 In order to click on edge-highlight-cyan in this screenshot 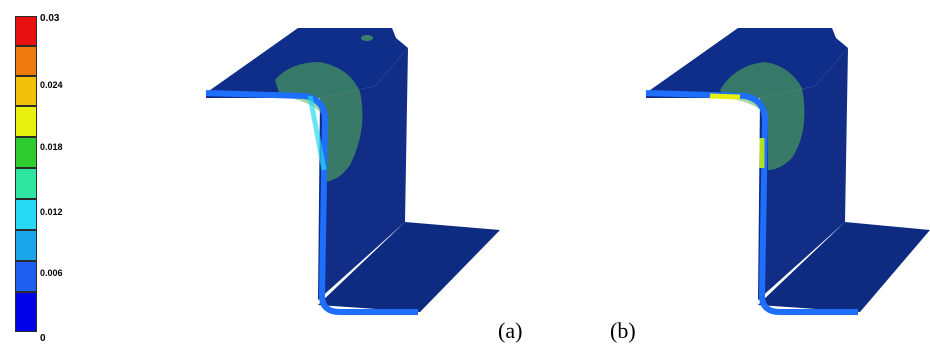, I will do `click(317, 133)`.